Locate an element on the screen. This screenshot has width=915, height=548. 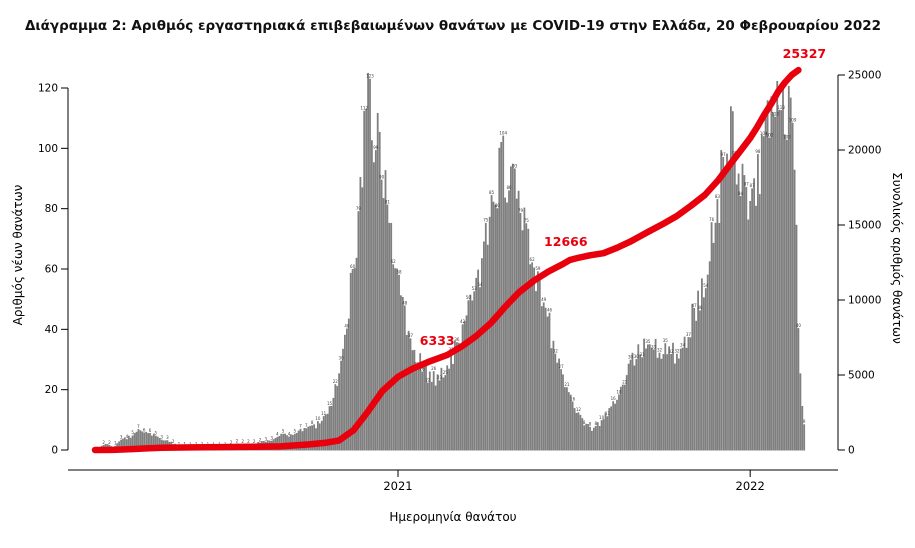
bar-value-label: 123 is located at coordinates (370, 76).